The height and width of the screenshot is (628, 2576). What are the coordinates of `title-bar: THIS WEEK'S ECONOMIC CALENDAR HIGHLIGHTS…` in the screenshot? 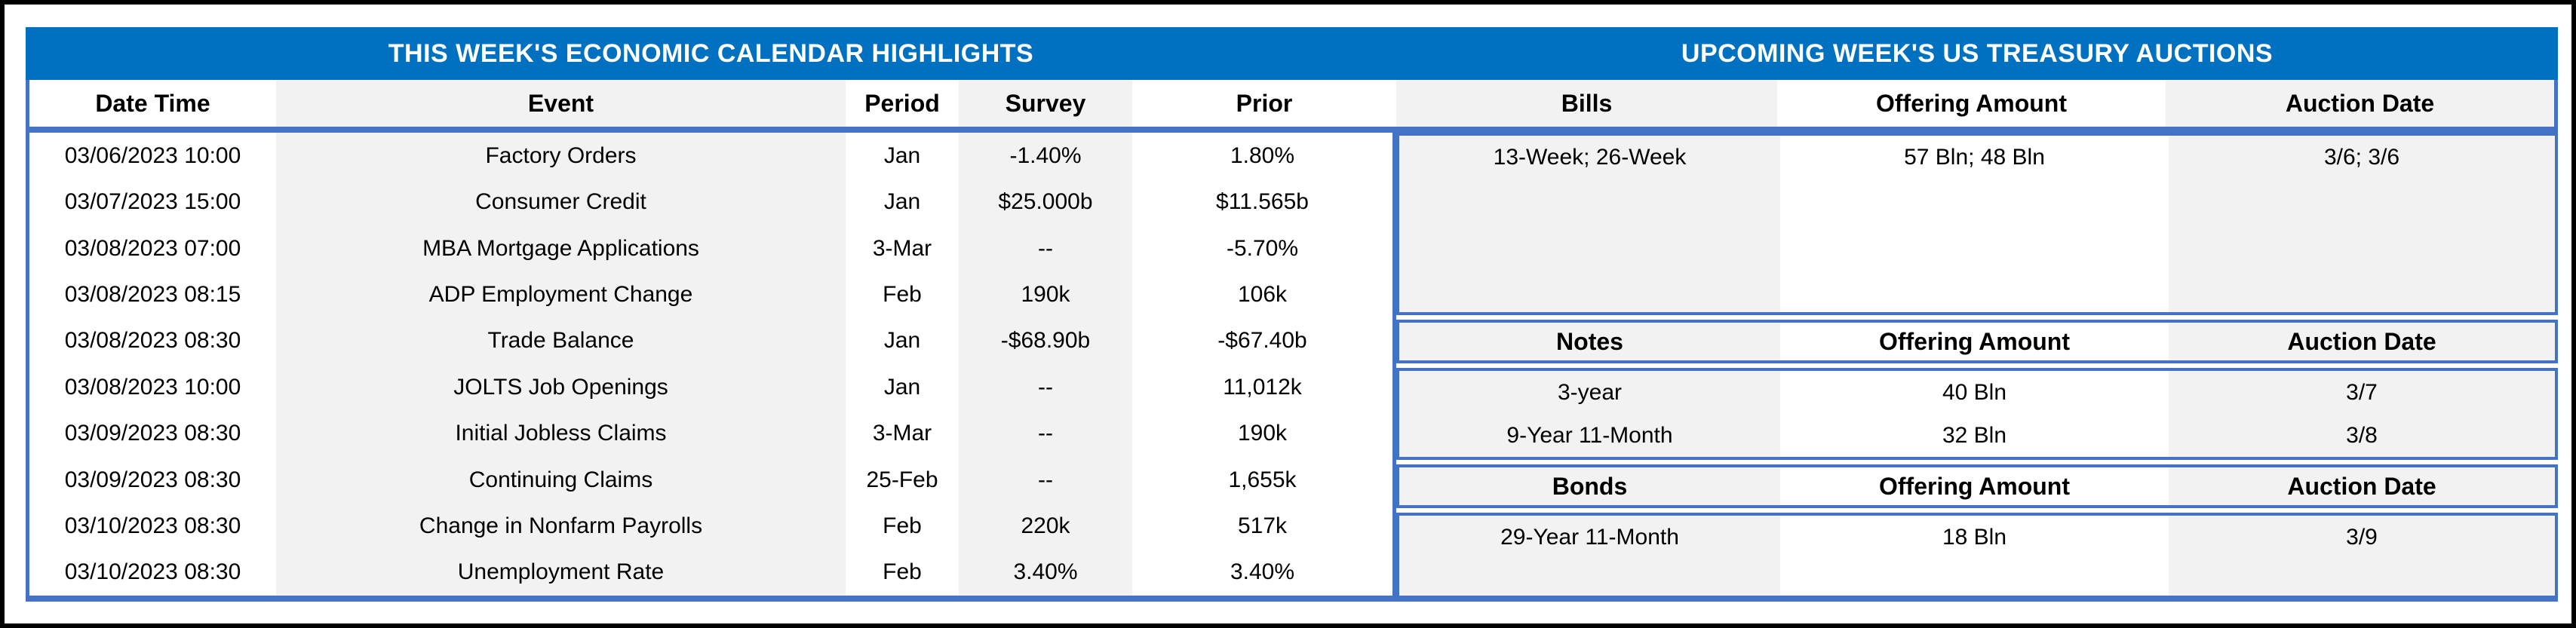 It's located at (1292, 53).